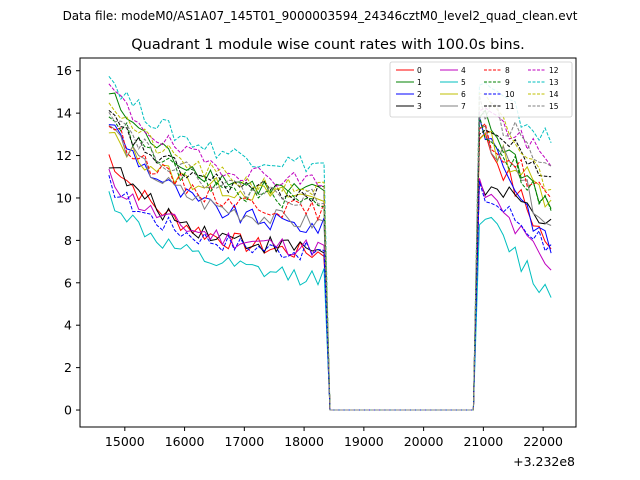 The height and width of the screenshot is (480, 640). Describe the element at coordinates (463, 94) in the screenshot. I see `legend-label-6: 6` at that location.